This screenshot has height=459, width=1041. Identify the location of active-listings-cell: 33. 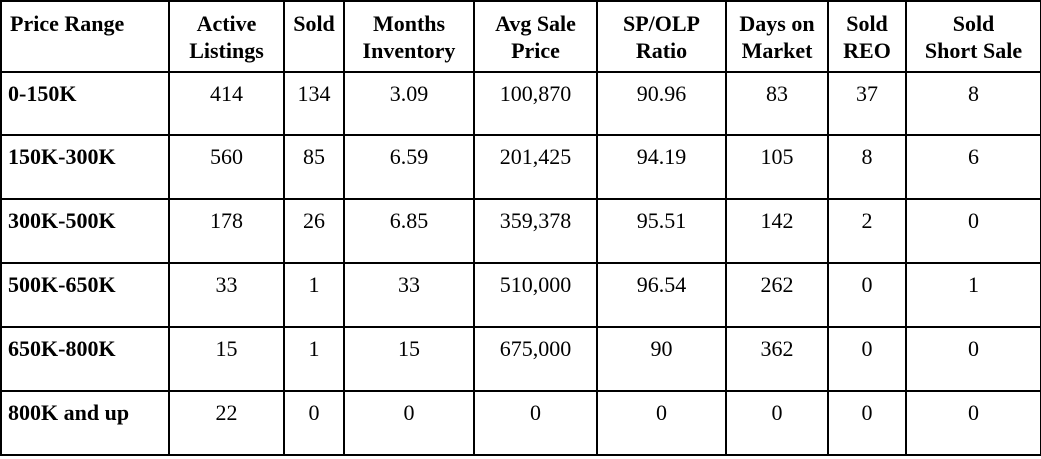
(226, 295).